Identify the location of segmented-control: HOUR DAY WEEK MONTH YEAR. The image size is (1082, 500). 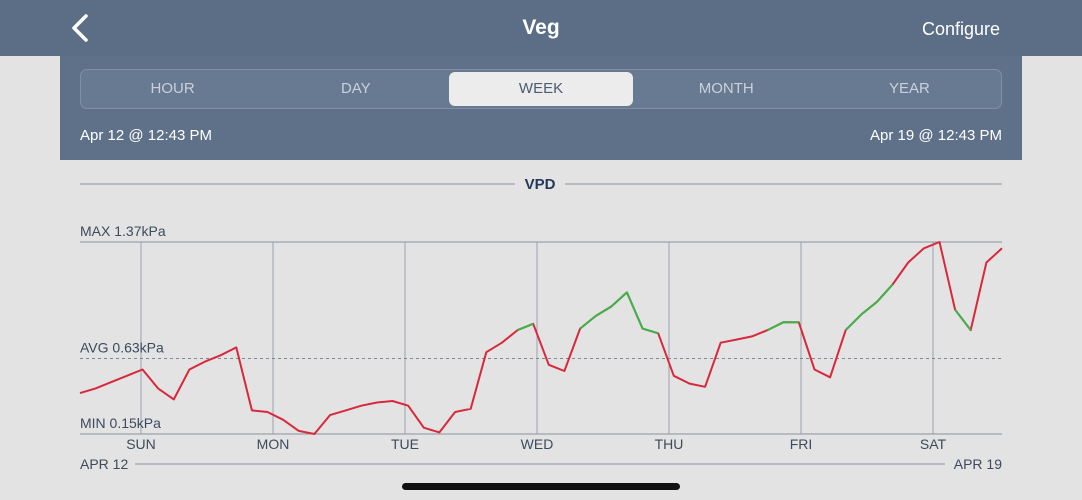
(541, 89).